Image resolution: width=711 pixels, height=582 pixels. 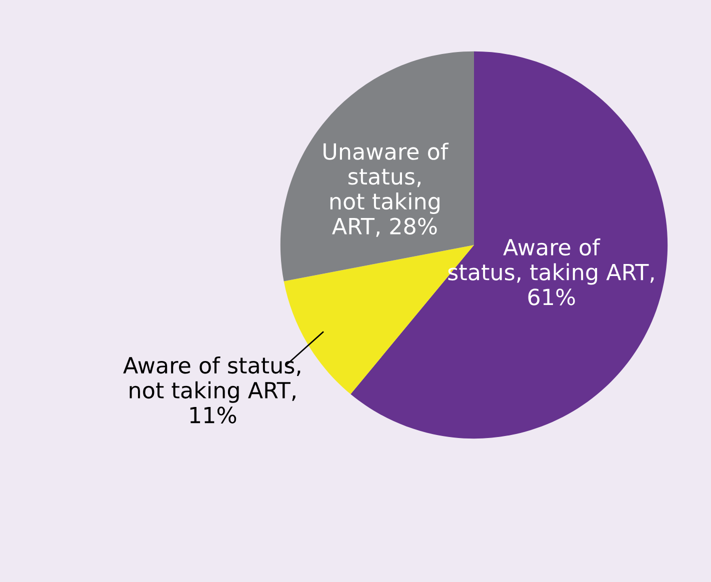 What do you see at coordinates (386, 189) in the screenshot?
I see `slice-label: Unaware of status, not taking ART, 28%` at bounding box center [386, 189].